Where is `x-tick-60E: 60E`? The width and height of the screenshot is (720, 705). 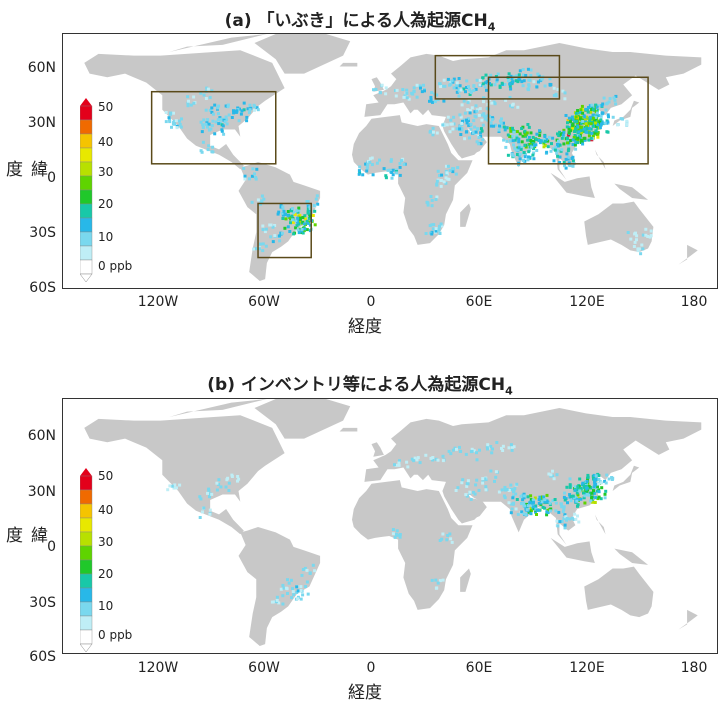 x-tick-60E: 60E is located at coordinates (479, 302).